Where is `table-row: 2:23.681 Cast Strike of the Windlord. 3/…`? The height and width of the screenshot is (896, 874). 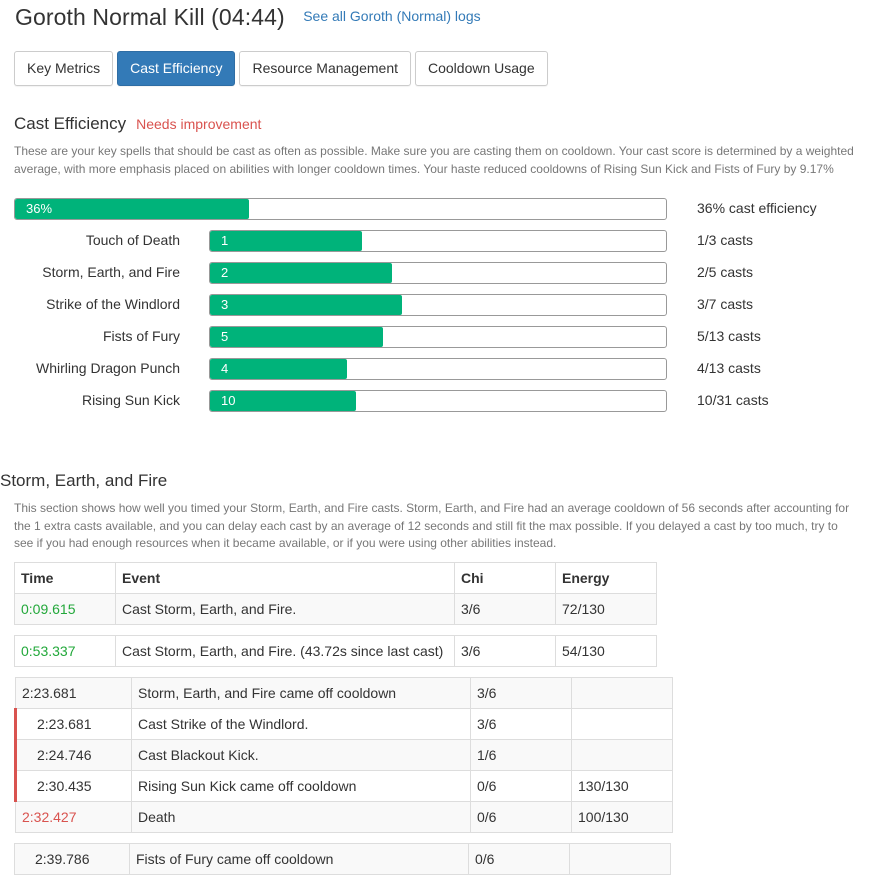
table-row: 2:23.681 Cast Strike of the Windlord. 3/… is located at coordinates (343, 724).